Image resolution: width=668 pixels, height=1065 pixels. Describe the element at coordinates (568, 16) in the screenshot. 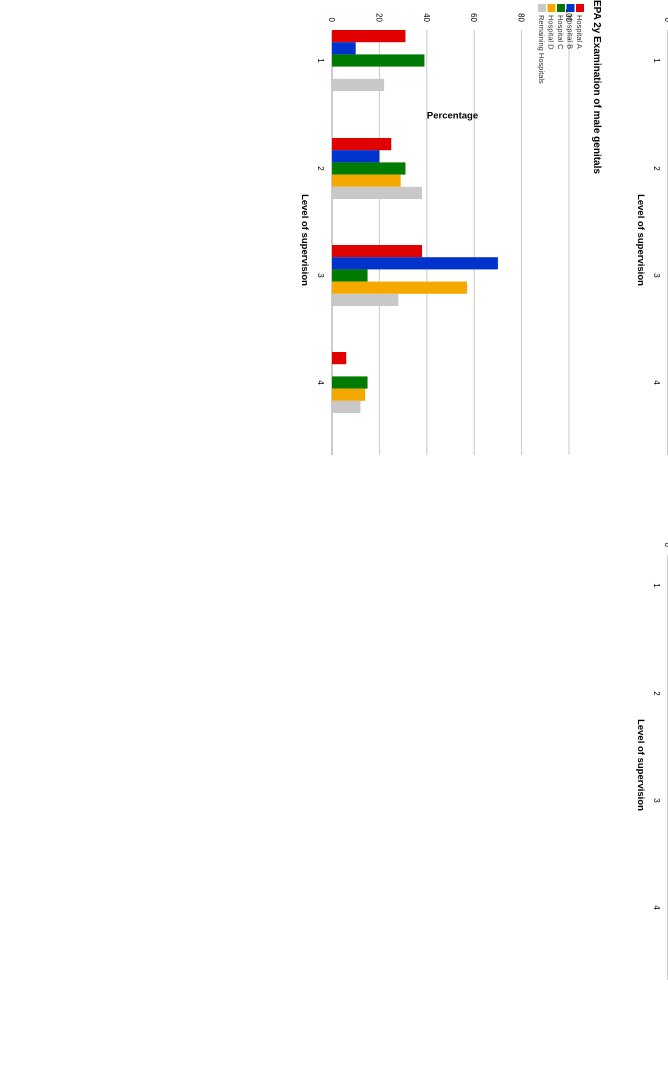

I see `y-tick-label: 100` at that location.